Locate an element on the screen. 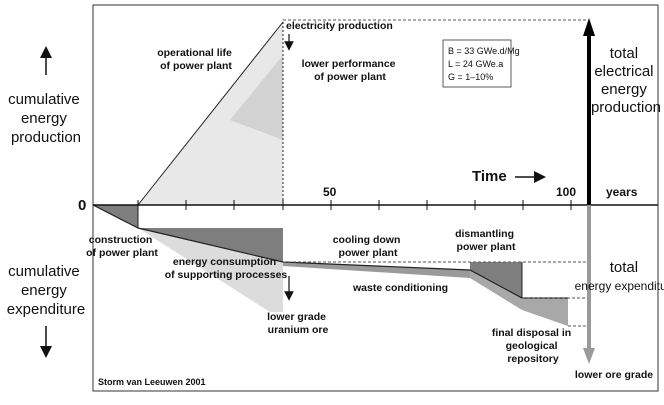 The height and width of the screenshot is (405, 664). total-production-line-2: electrical is located at coordinates (623, 71).